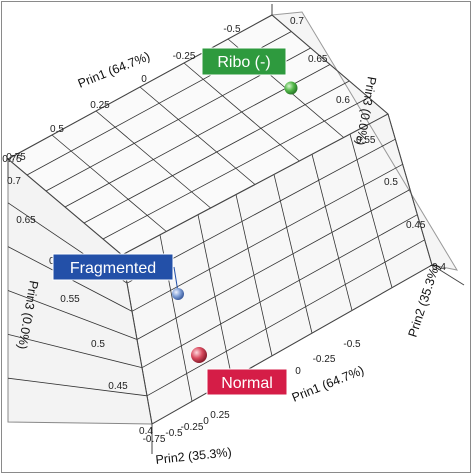 The height and width of the screenshot is (476, 474). What do you see at coordinates (192, 427) in the screenshot?
I see `prin2-bottom-tick: -0.25` at bounding box center [192, 427].